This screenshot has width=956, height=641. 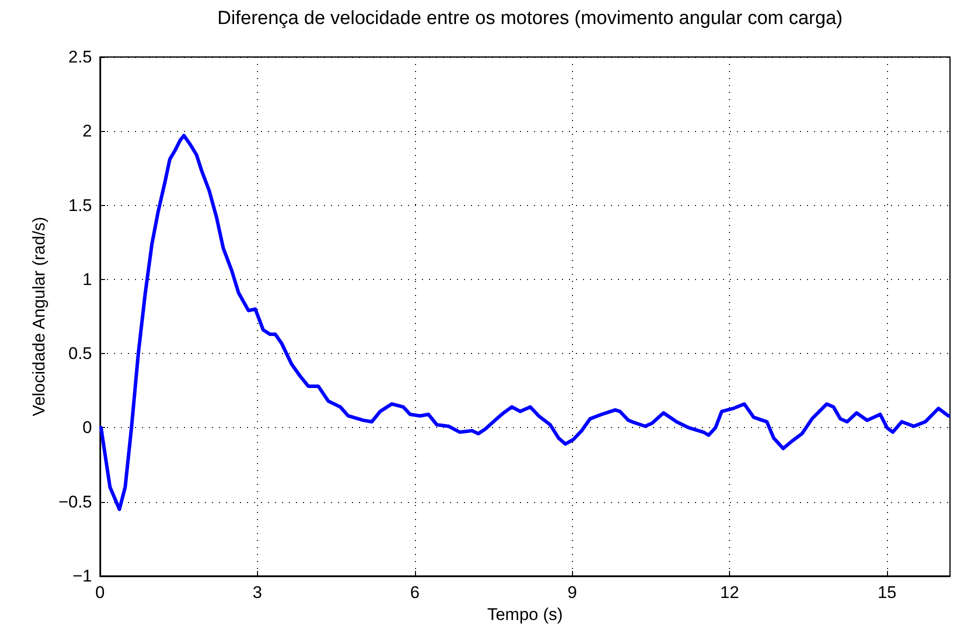 What do you see at coordinates (87, 428) in the screenshot?
I see `y-tick-label: 0` at bounding box center [87, 428].